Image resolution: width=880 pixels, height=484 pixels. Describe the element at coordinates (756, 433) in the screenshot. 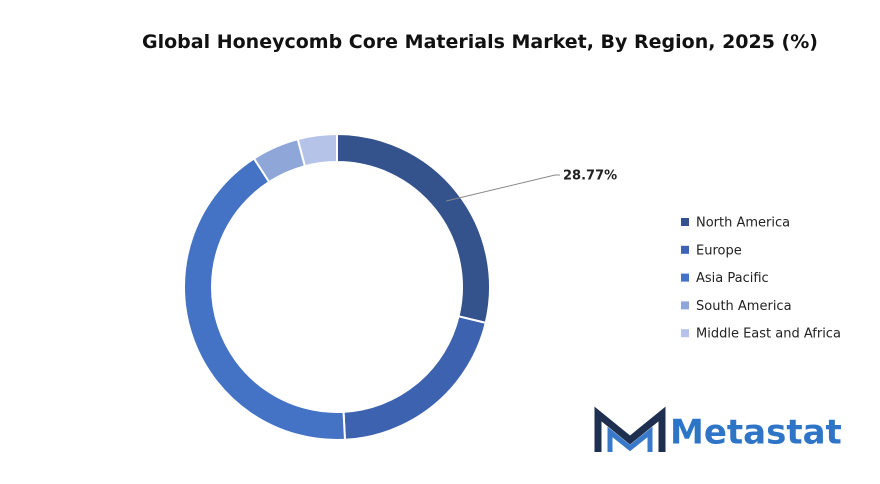

I see `logo-text: Metastat` at that location.